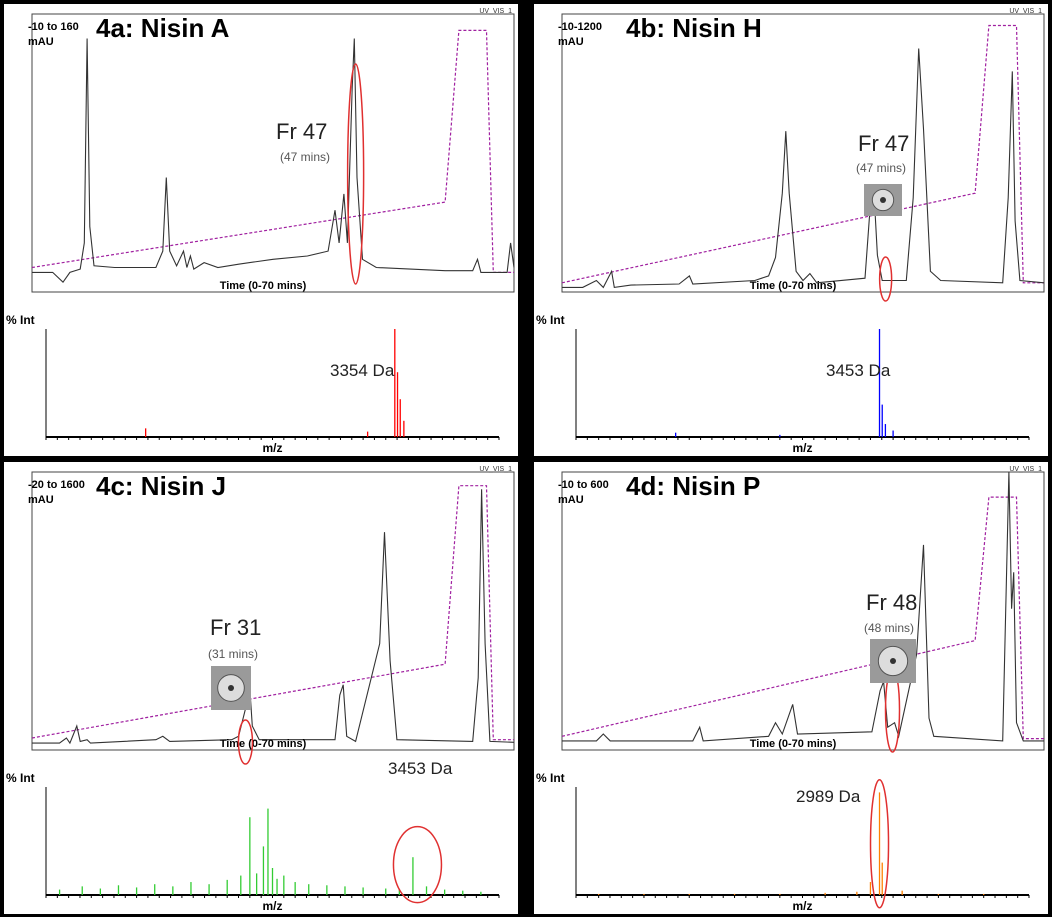 This screenshot has height=917, width=1052. Describe the element at coordinates (161, 486) in the screenshot. I see `panel-title: 4c: Nisin J` at that location.